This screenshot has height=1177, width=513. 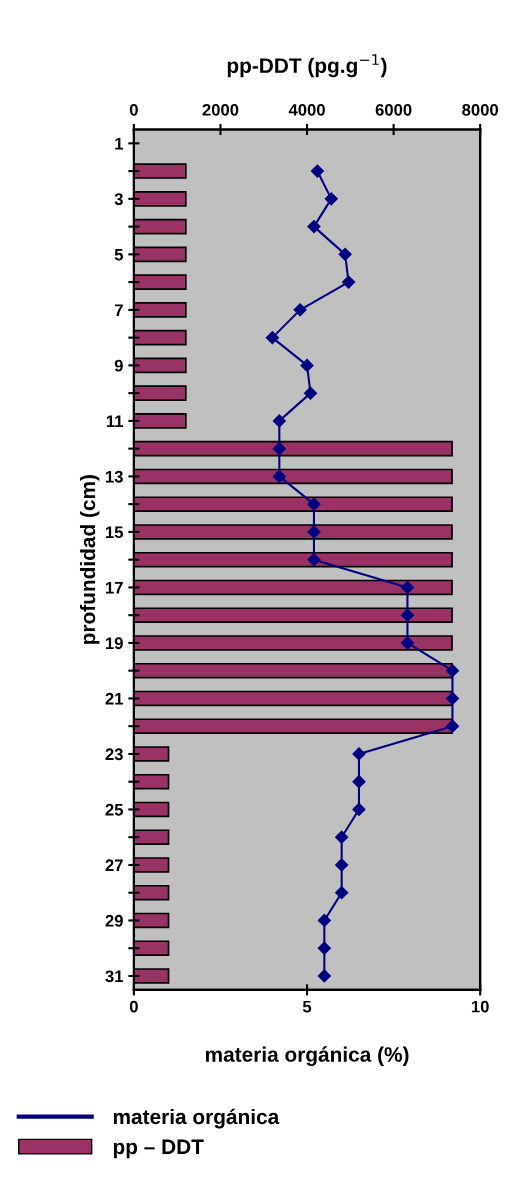 What do you see at coordinates (196, 1118) in the screenshot?
I see `legend-label: materia orgánica` at bounding box center [196, 1118].